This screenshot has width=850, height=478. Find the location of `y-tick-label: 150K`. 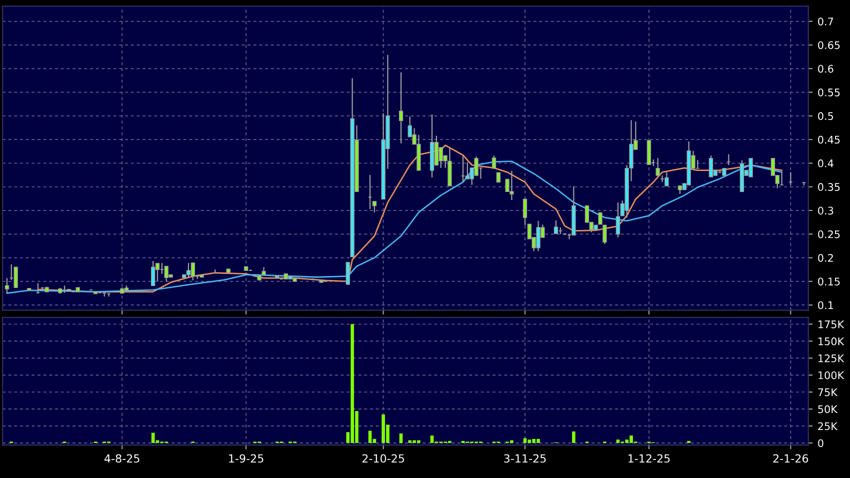

y-tick-label: 150K is located at coordinates (831, 341).